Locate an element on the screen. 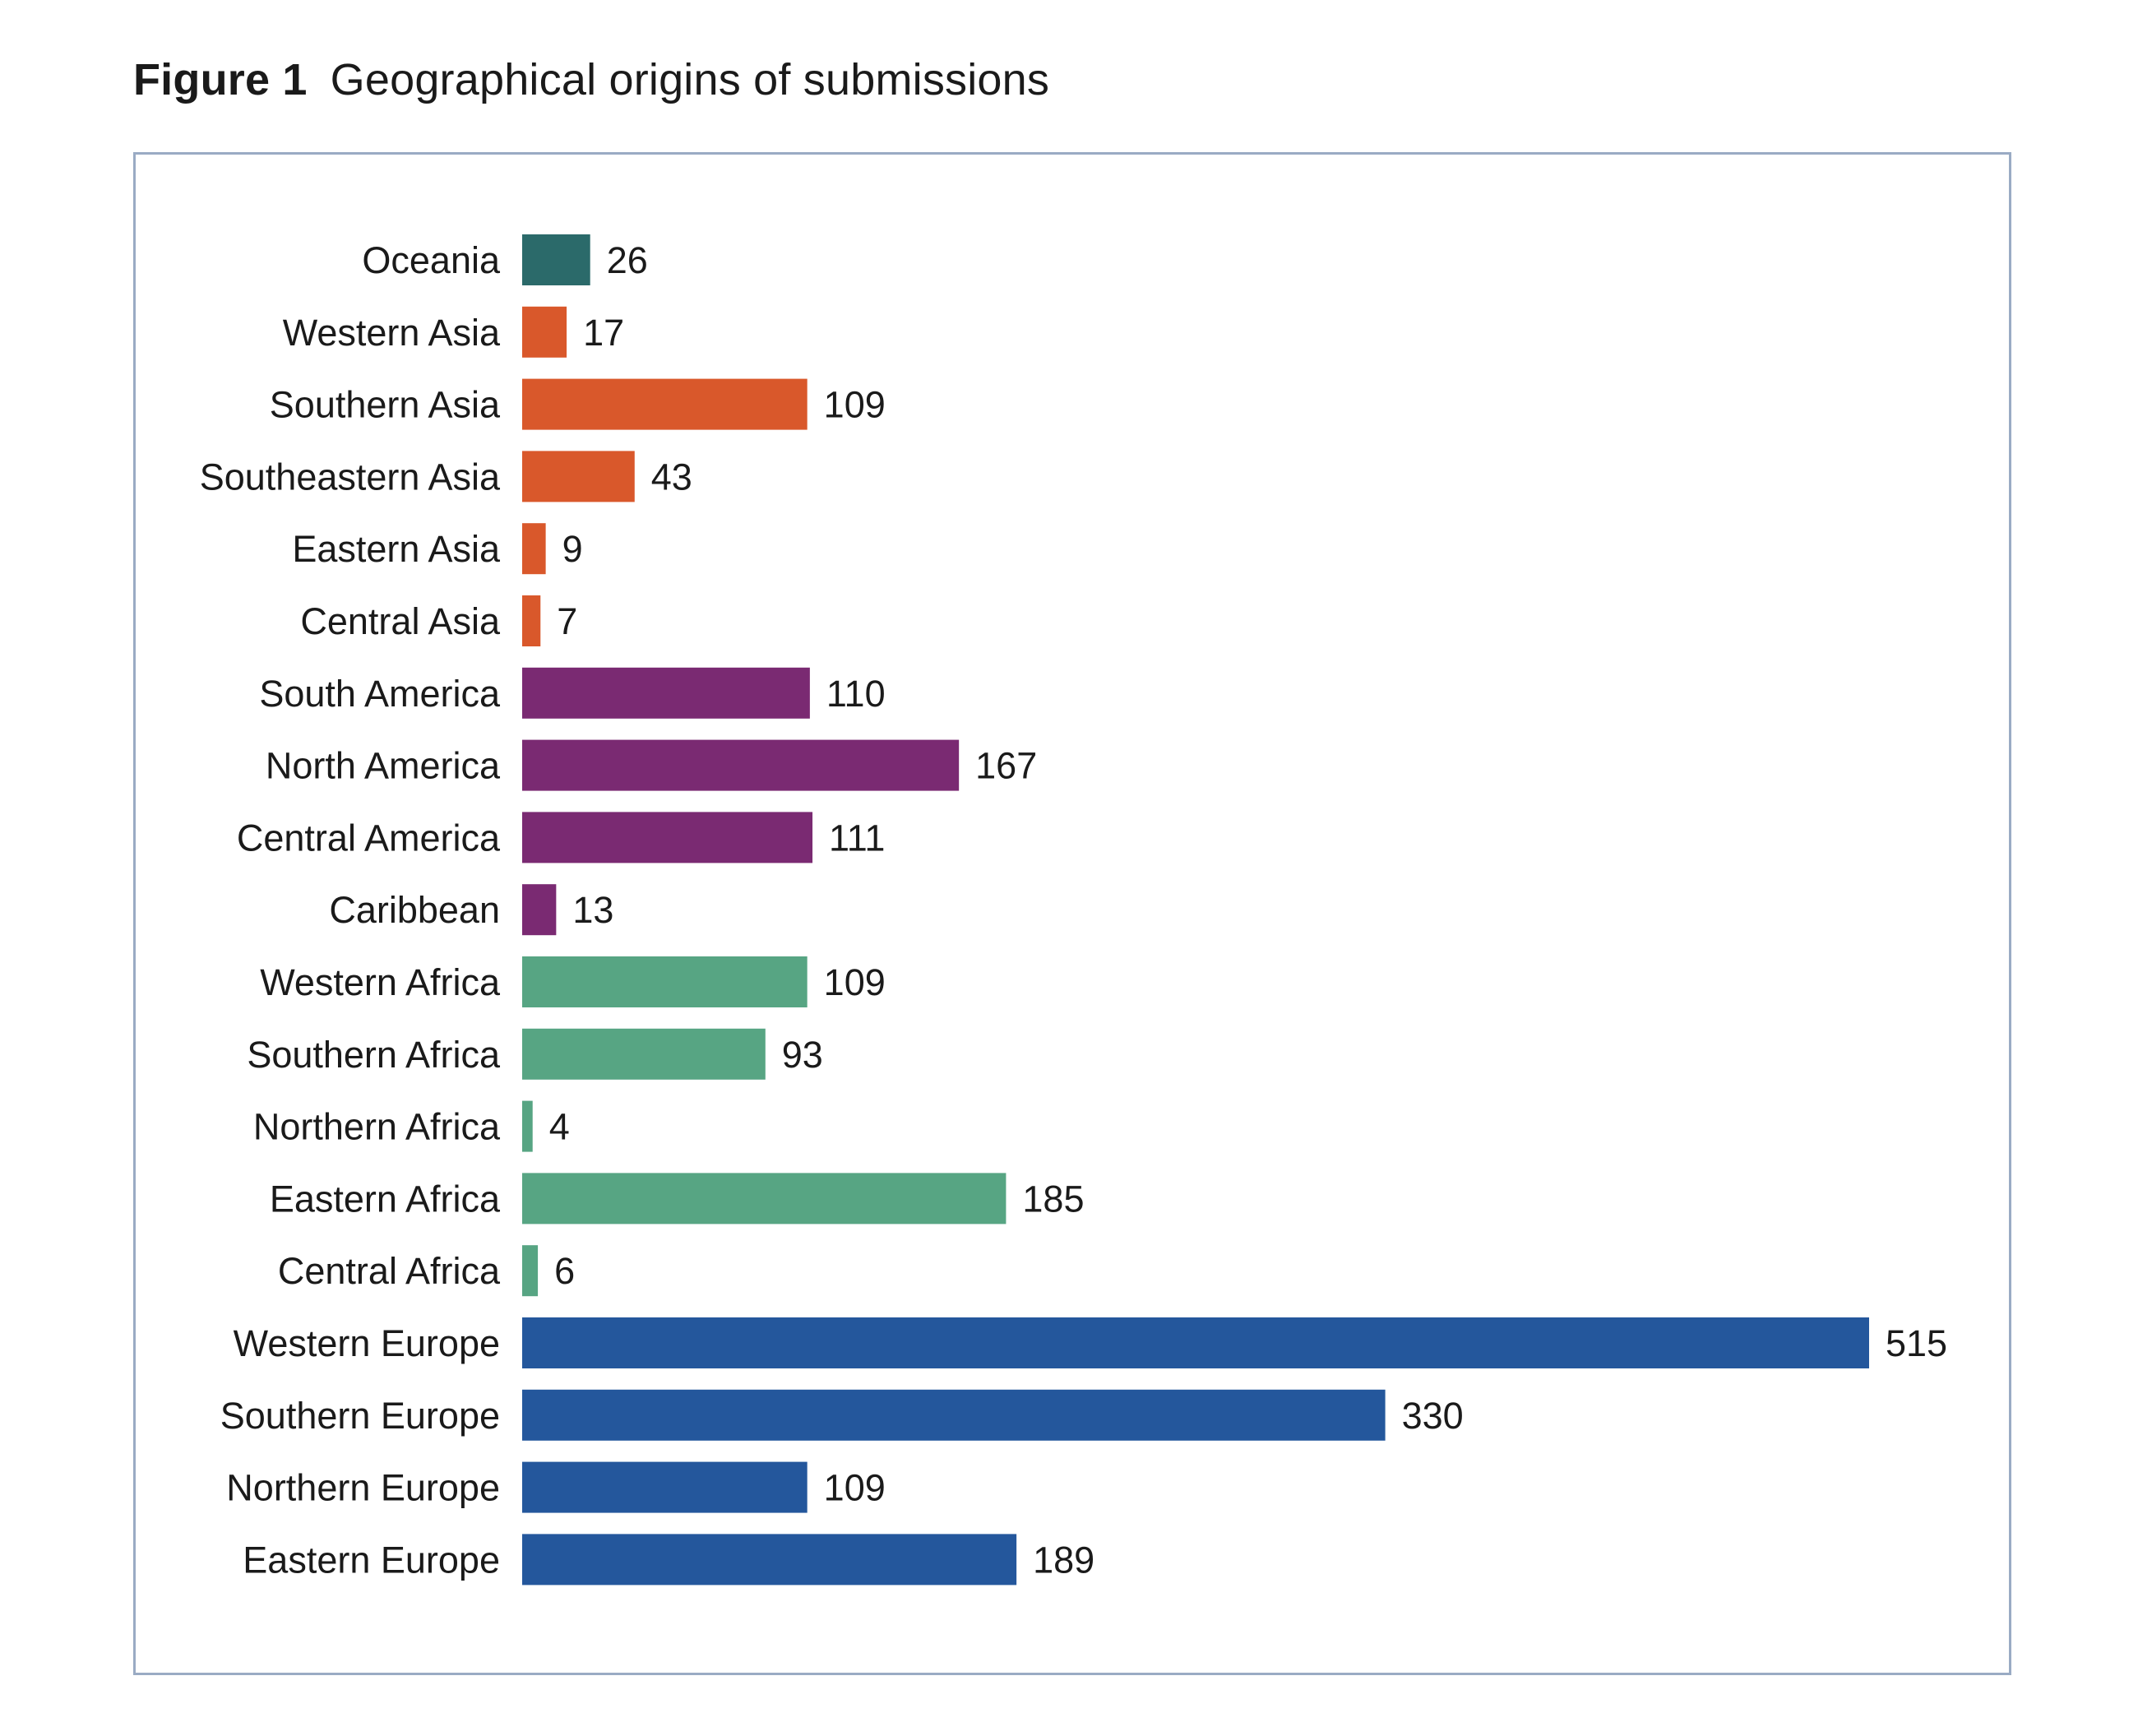 This screenshot has height=1736, width=2138. category-label-southern-asia: Southern Asia is located at coordinates (385, 405).